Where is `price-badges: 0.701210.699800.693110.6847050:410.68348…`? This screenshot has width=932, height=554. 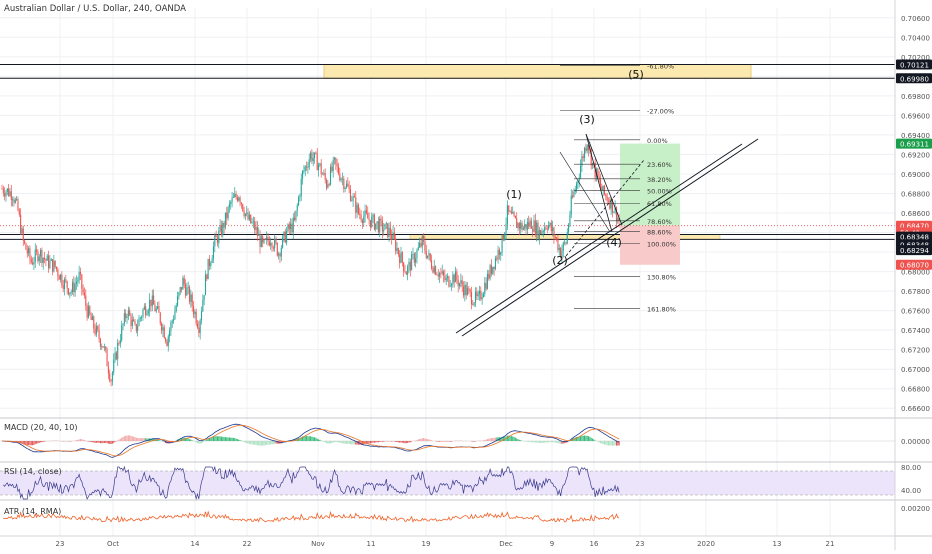
price-badges: 0.701210.699800.693110.6847050:410.68348… is located at coordinates (914, 164).